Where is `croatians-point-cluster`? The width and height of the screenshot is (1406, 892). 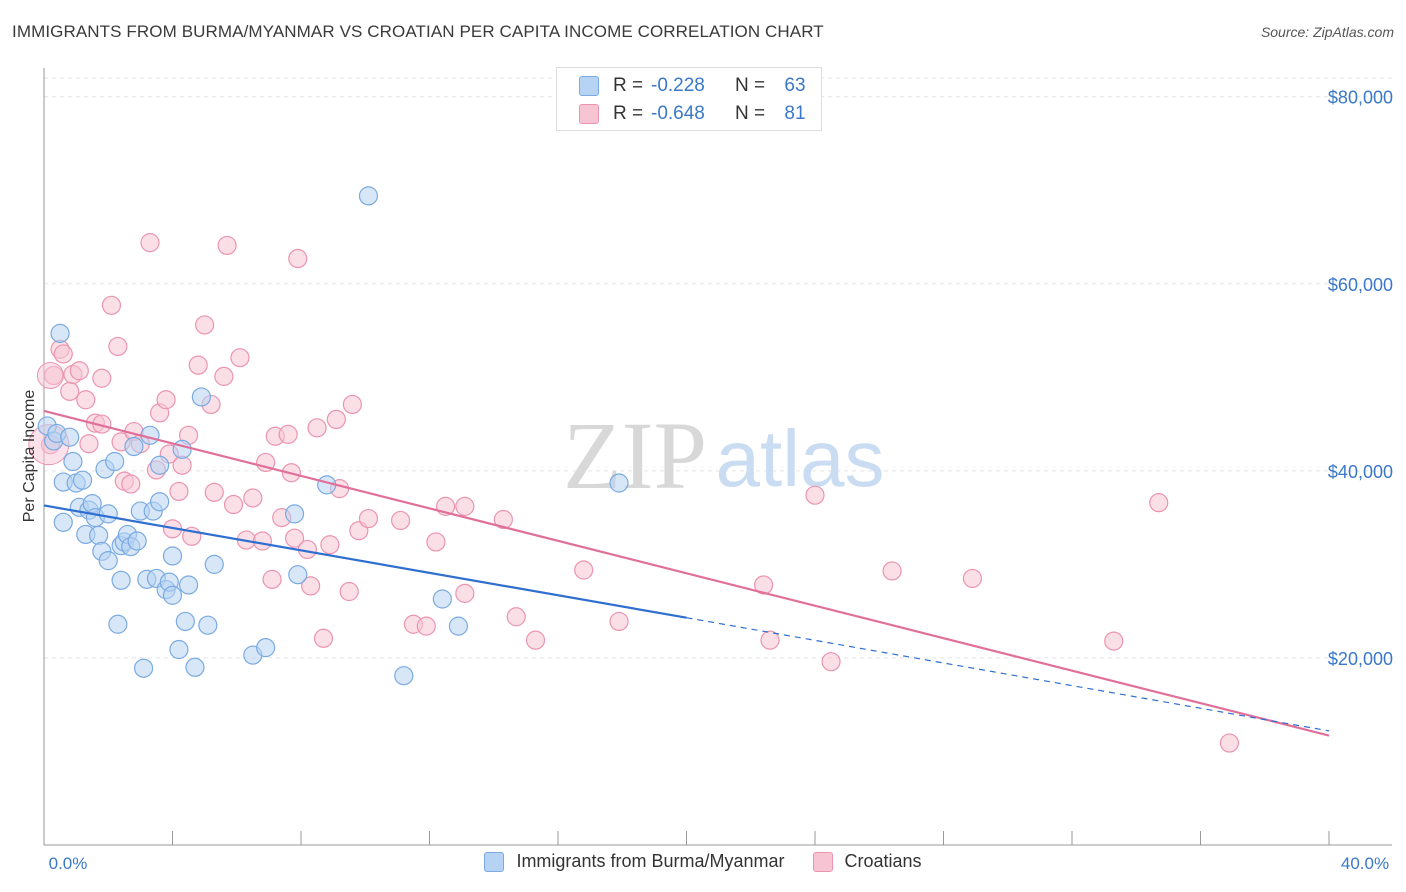
croatians-point-cluster is located at coordinates (50, 375).